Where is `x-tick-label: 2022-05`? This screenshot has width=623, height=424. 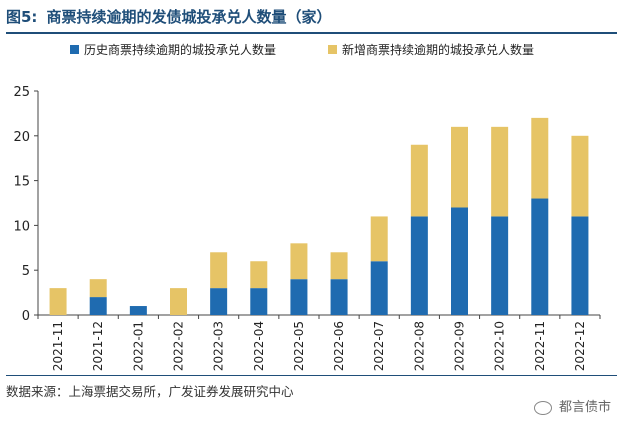 x-tick-label: 2022-05 is located at coordinates (299, 346).